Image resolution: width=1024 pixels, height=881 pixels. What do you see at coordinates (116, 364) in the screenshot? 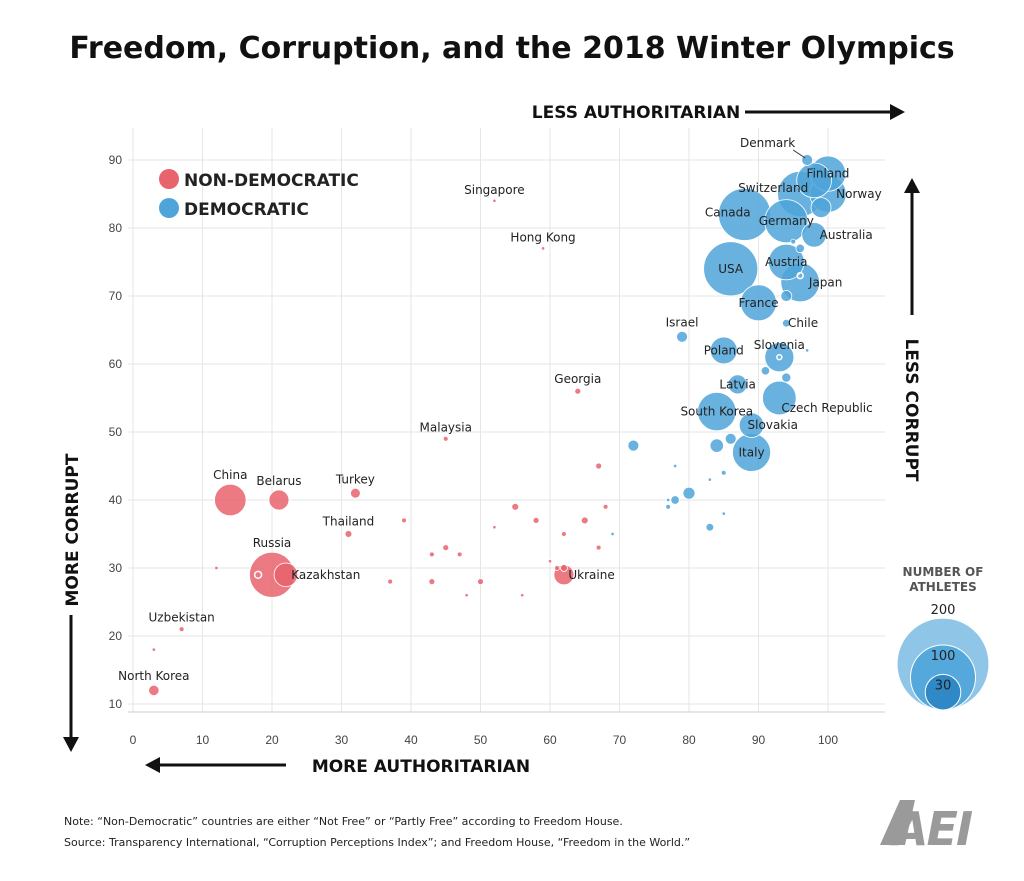
I see `y-tick-label: 60` at bounding box center [116, 364].